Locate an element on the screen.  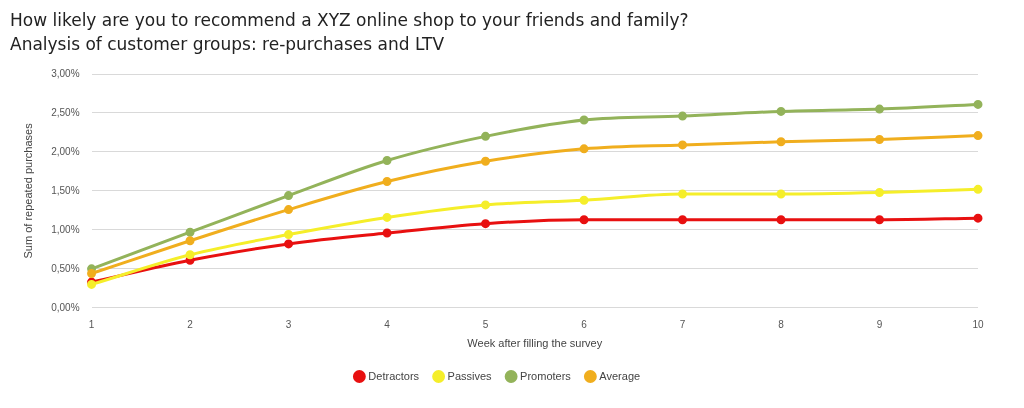
x-tick-label: 9 is located at coordinates (879, 324).